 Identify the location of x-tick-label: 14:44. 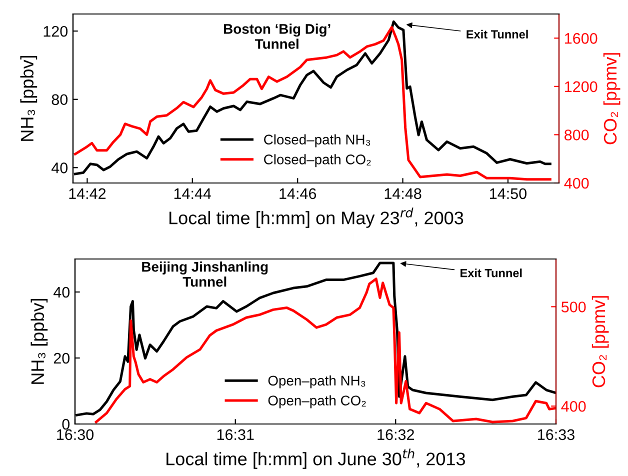
(193, 193).